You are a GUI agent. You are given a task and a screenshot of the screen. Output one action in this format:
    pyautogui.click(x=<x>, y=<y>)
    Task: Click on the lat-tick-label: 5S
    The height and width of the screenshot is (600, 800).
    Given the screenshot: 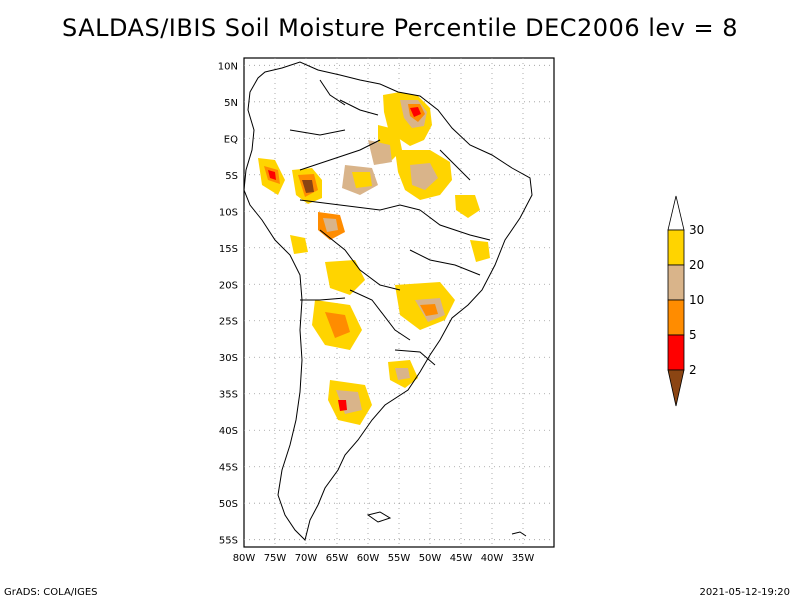 What is the action you would take?
    pyautogui.click(x=231, y=176)
    